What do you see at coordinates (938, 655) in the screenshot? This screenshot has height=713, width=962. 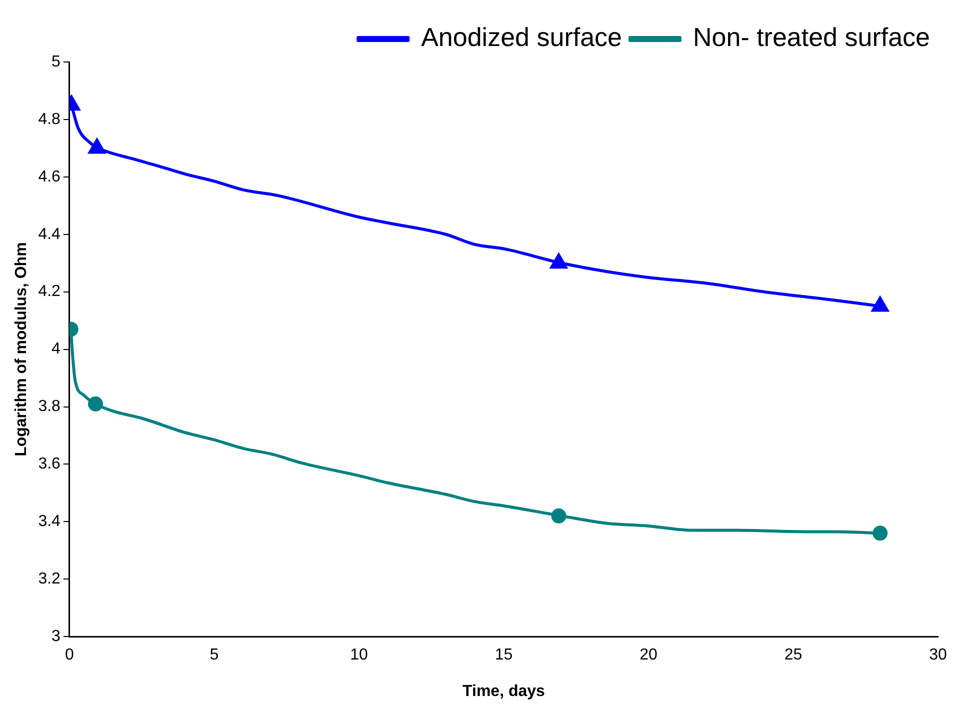 I see `x-tick-label: 30` at bounding box center [938, 655].